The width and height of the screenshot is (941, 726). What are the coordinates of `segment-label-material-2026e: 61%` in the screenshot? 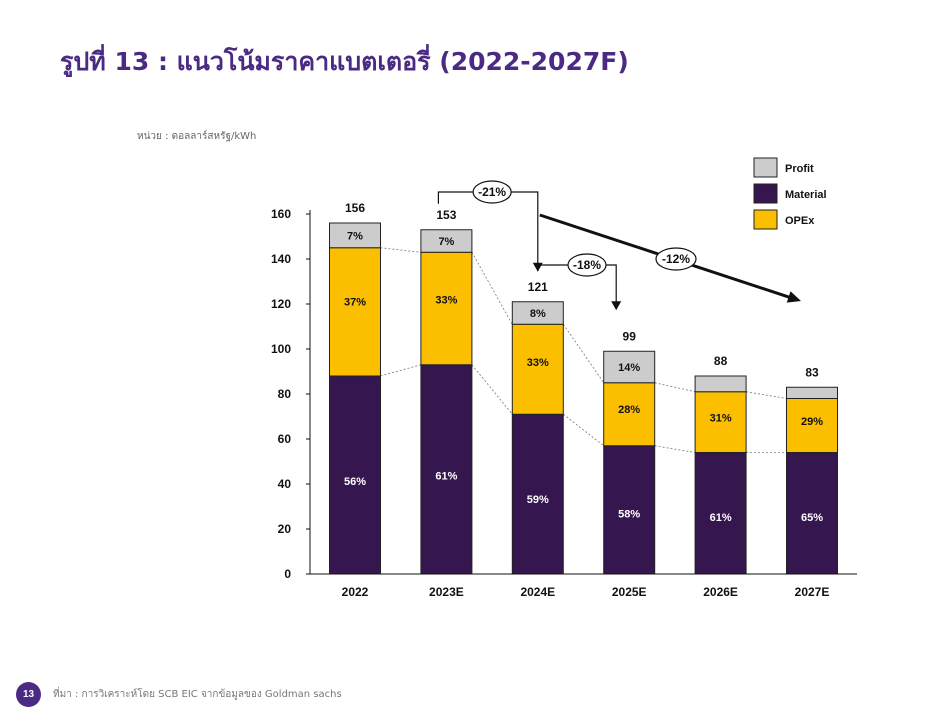 It's located at (721, 518).